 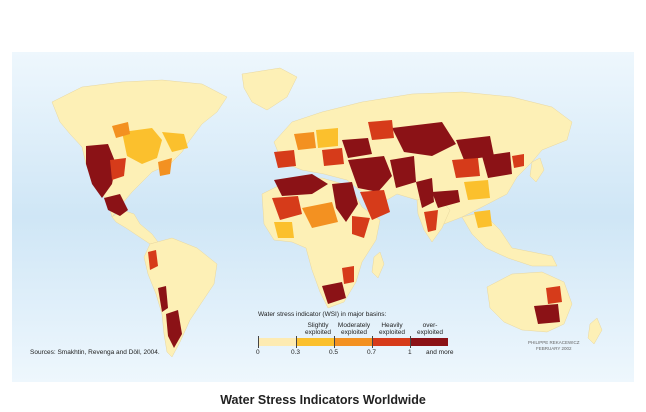 I want to click on legend-swatch-moderately, so click(x=353, y=342).